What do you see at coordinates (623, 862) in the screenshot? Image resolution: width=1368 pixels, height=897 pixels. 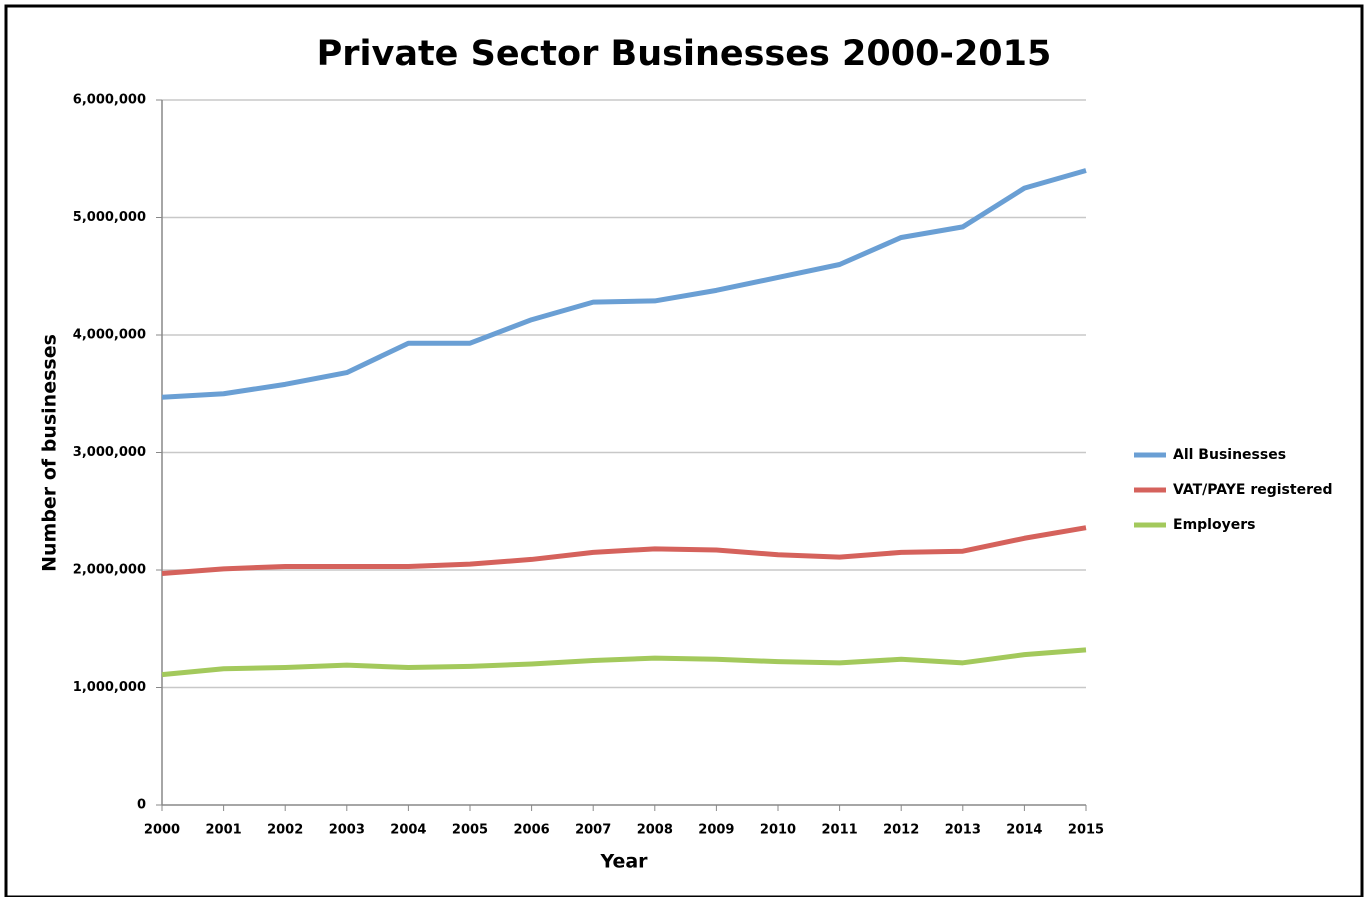 I see `x-axis-title: Year` at bounding box center [623, 862].